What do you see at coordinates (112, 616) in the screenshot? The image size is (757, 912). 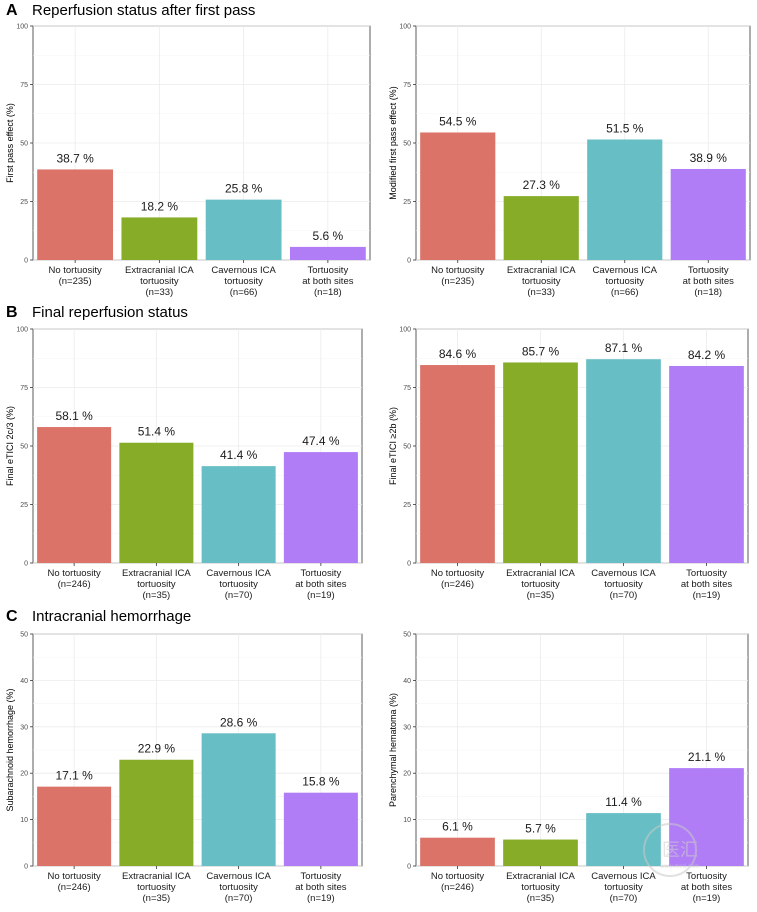 I see `section-title: Intracranial hemorrhage` at bounding box center [112, 616].